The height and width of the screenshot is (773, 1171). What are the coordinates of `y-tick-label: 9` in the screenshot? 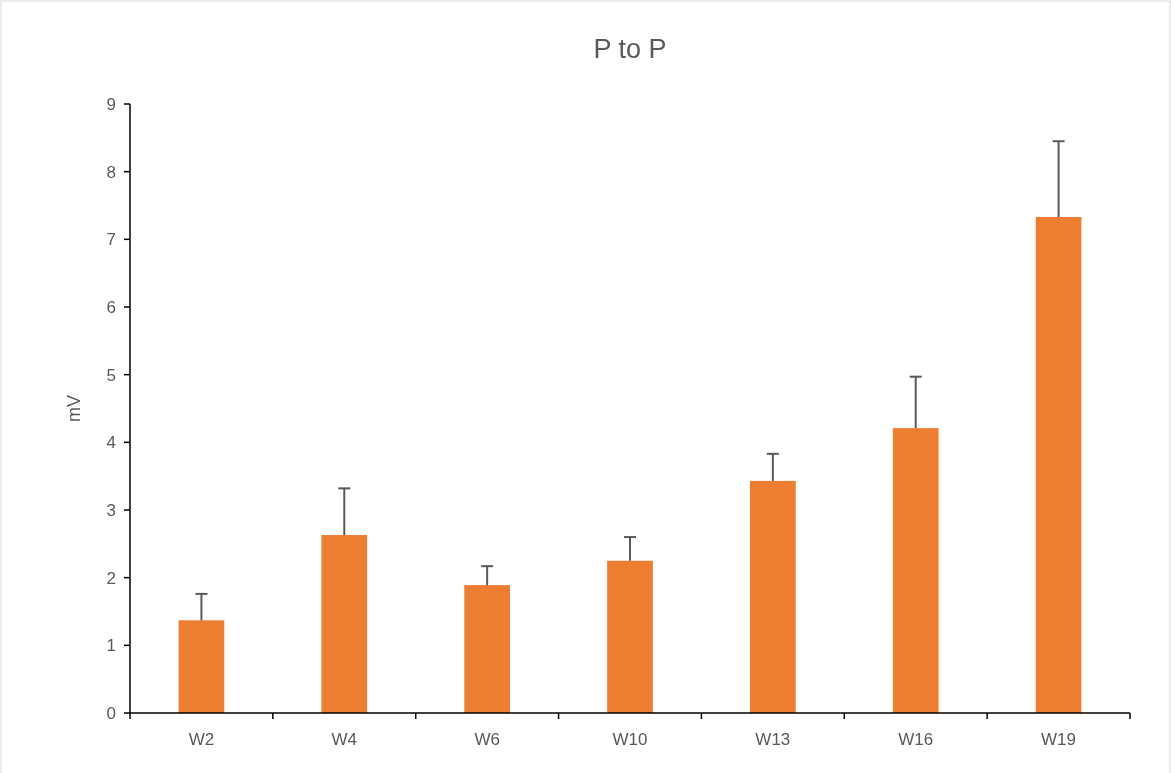 It's located at (111, 104).